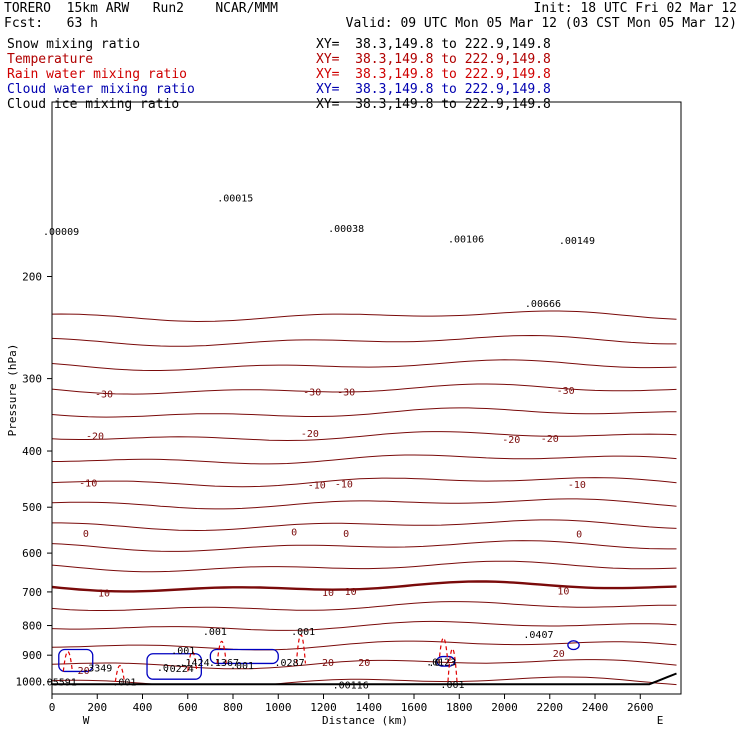 The width and height of the screenshot is (740, 740). What do you see at coordinates (32, 592) in the screenshot?
I see `y-tick-label: 700` at bounding box center [32, 592].